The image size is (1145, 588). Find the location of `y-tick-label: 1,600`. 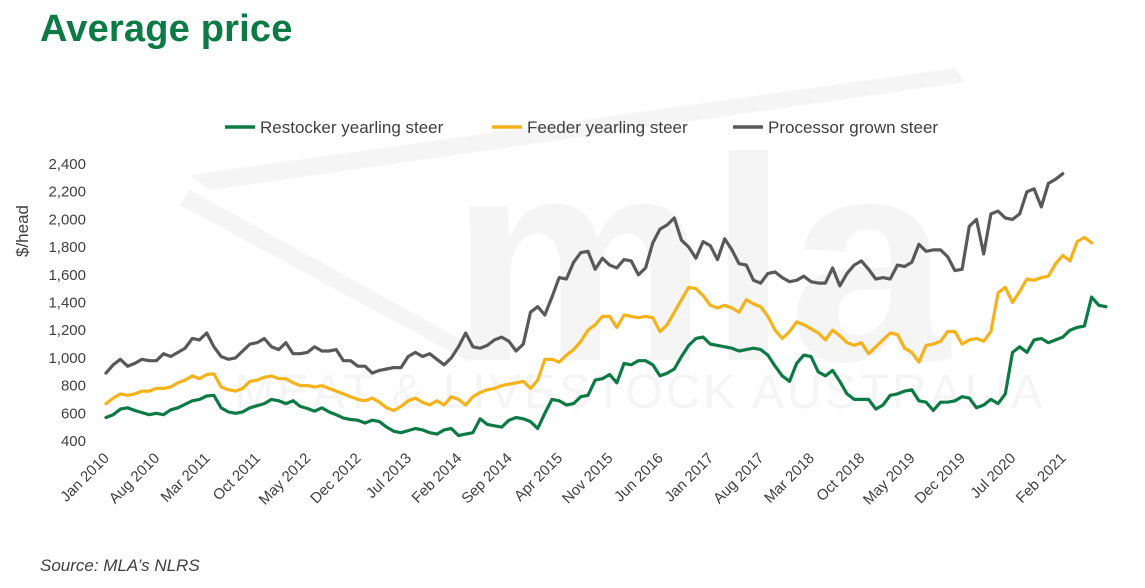

y-tick-label: 1,600 is located at coordinates (67, 275).